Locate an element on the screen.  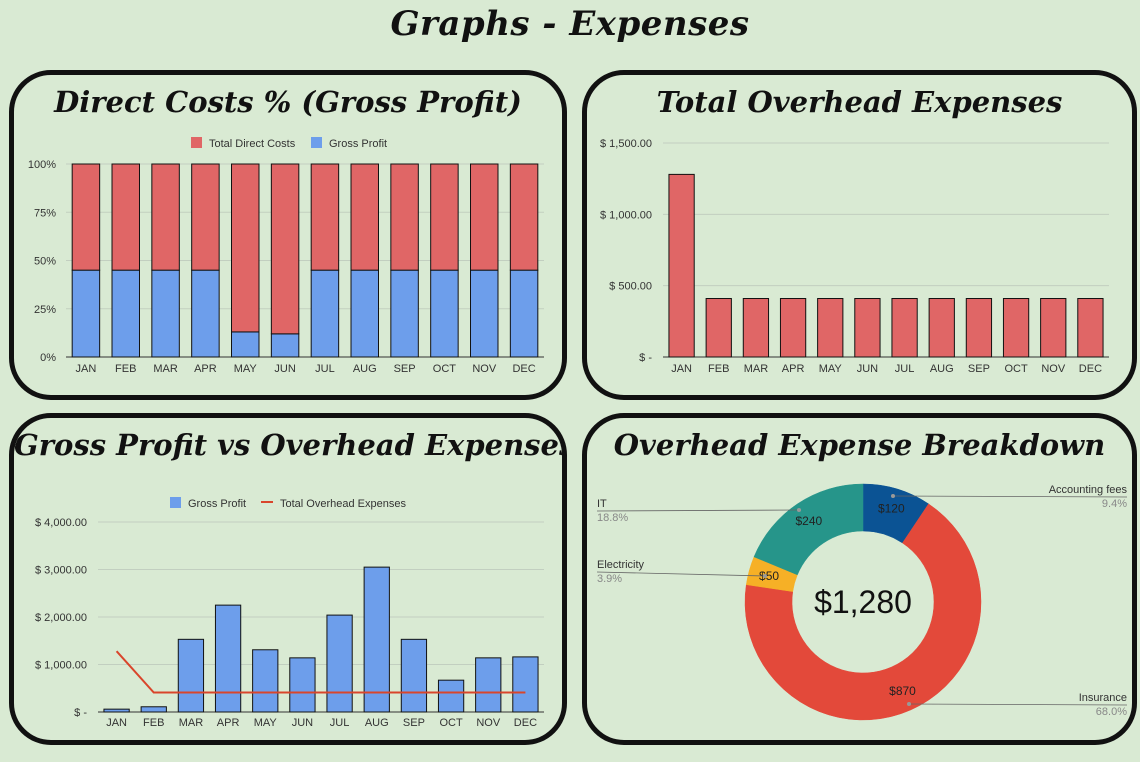
y-tick-label: $ 500.00 is located at coordinates (630, 287).